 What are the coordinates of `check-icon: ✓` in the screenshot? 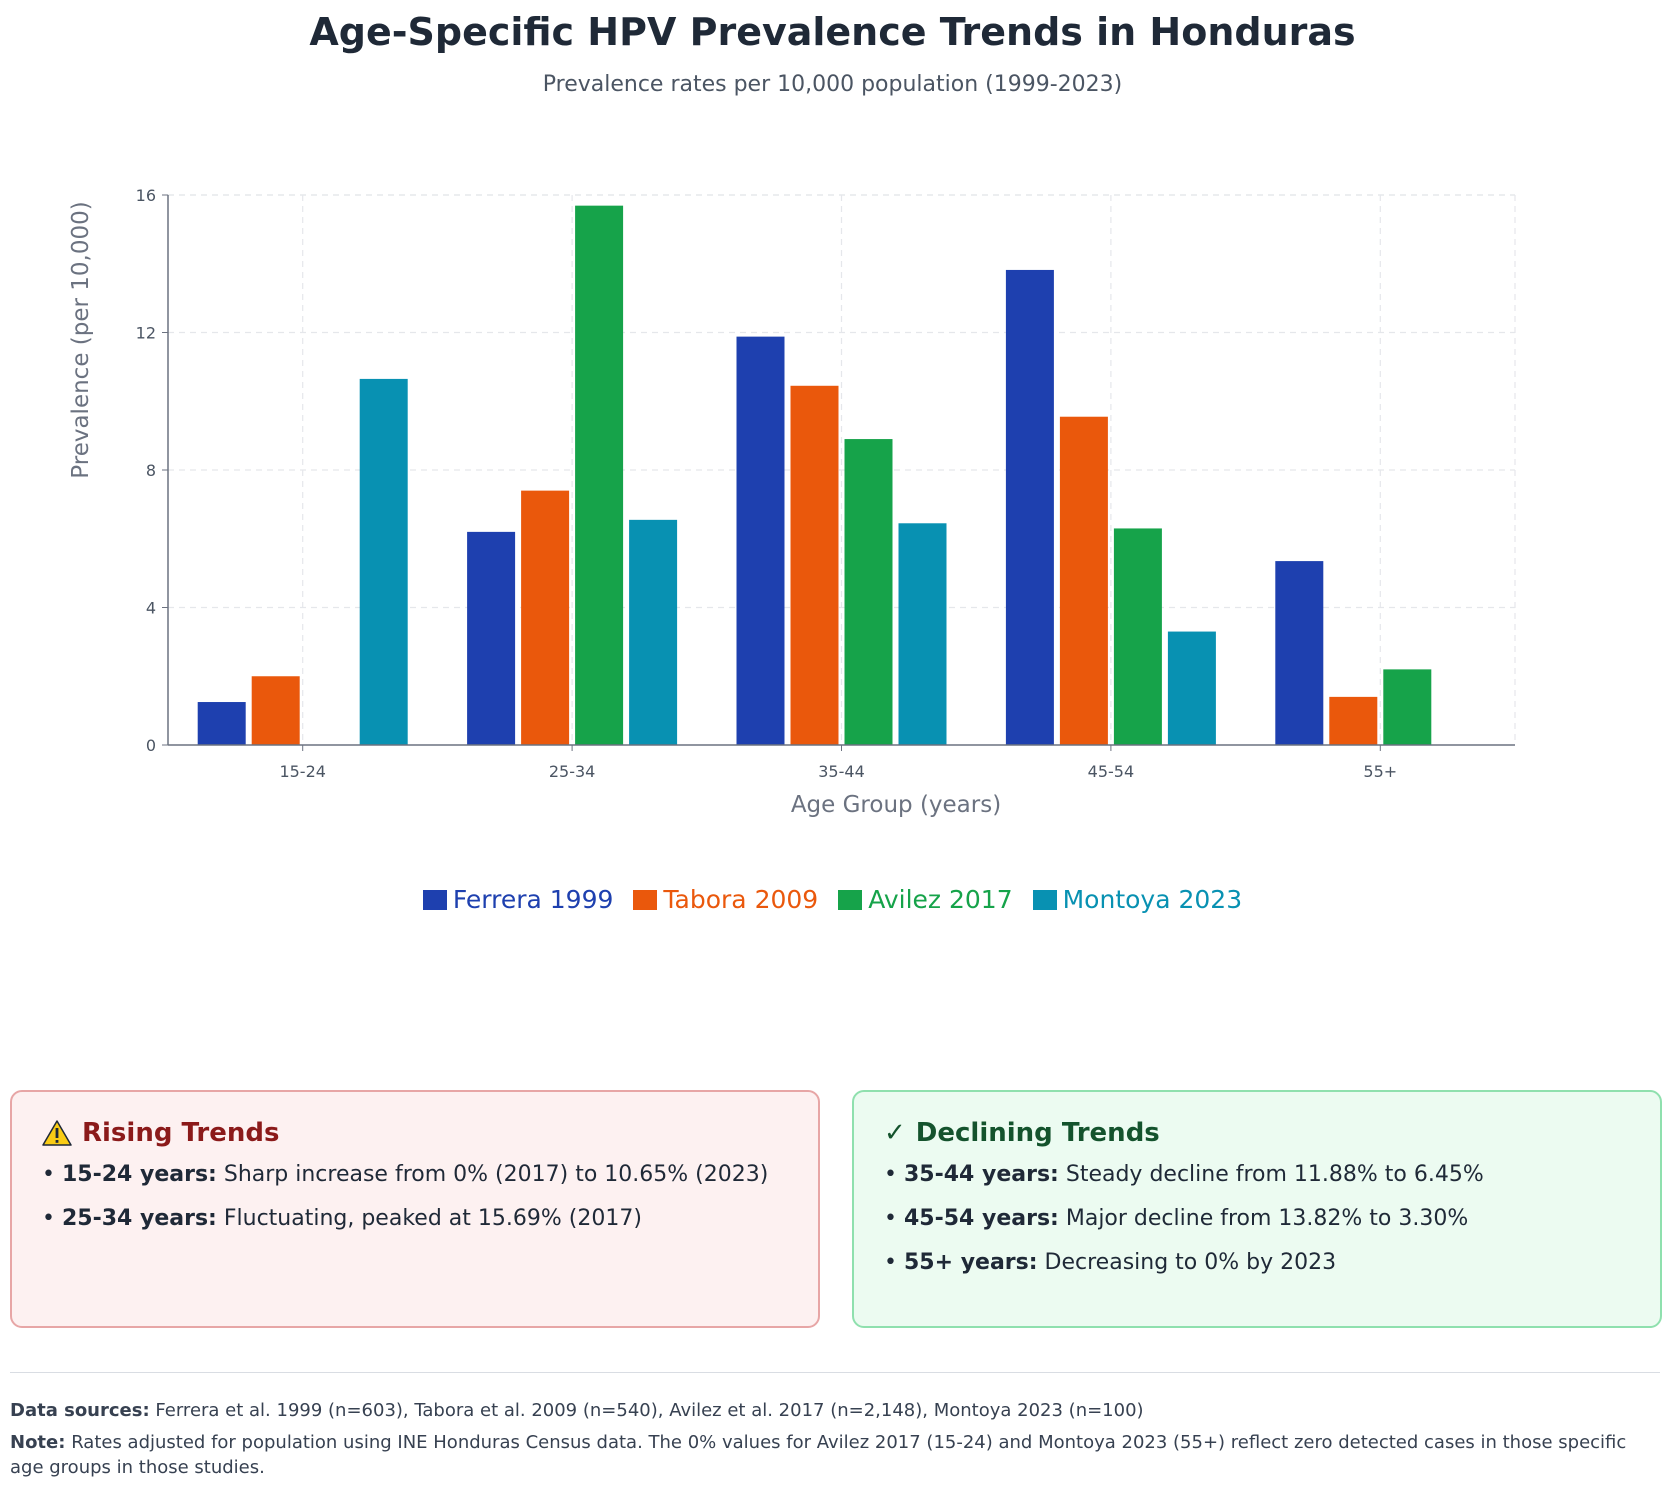 It's located at (895, 1133).